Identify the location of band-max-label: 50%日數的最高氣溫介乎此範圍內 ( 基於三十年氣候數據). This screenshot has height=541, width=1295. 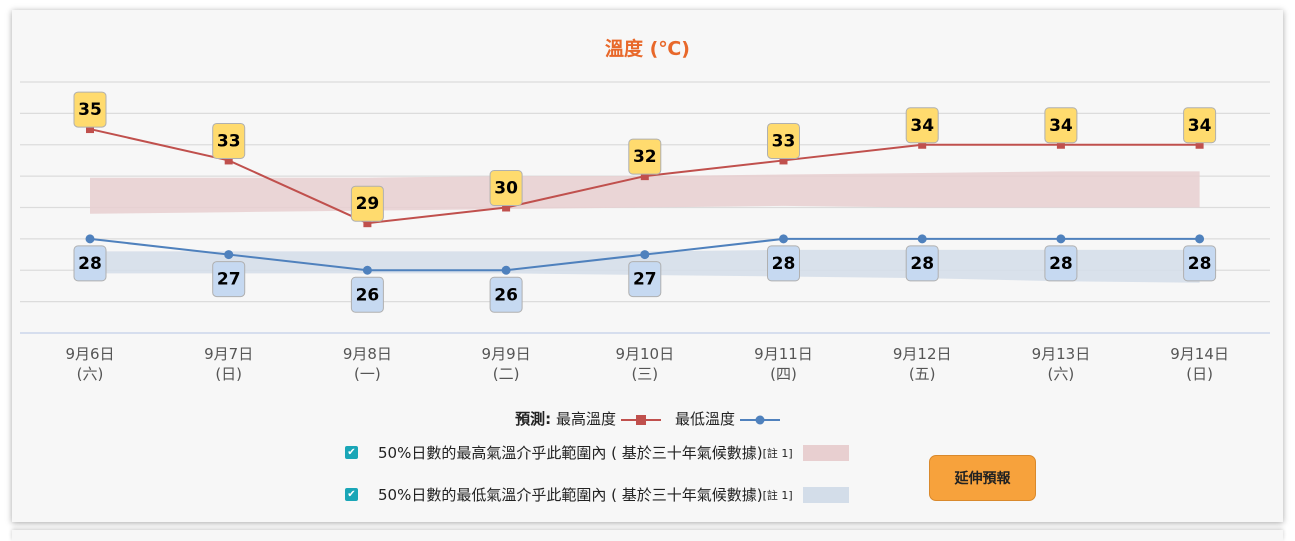
(570, 453).